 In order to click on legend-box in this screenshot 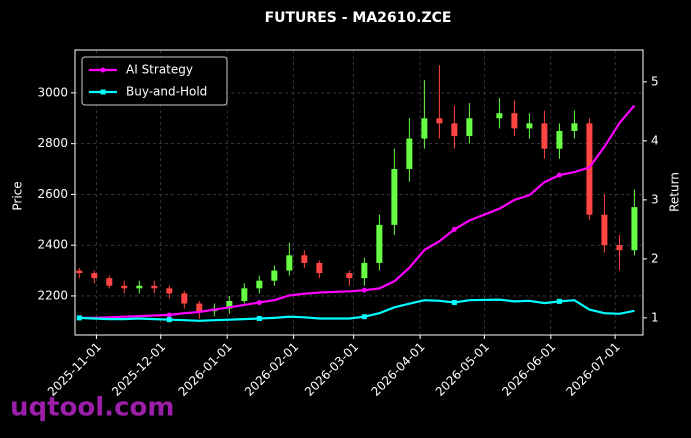, I will do `click(154, 81)`.